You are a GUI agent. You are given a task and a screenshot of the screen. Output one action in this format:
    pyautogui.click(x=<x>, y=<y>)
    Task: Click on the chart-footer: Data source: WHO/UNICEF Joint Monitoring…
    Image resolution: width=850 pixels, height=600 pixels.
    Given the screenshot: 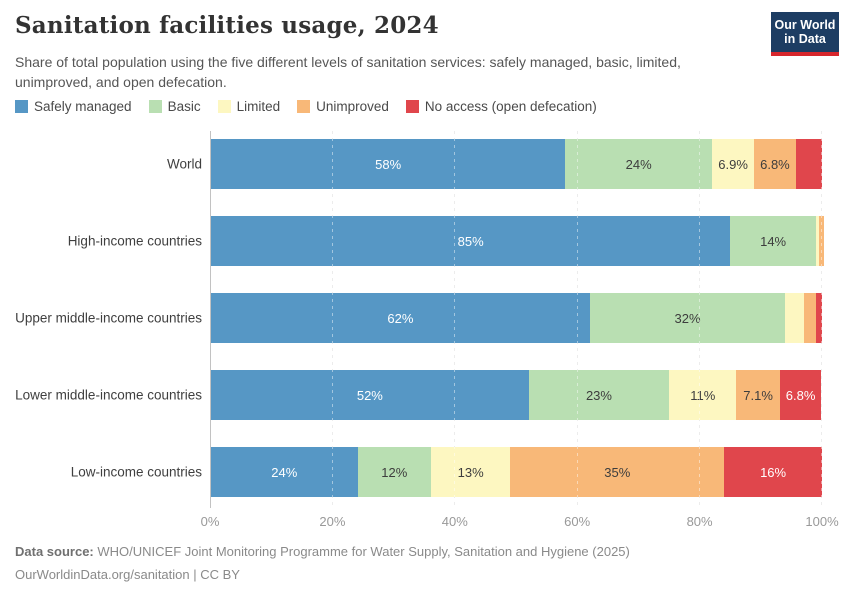 What is the action you would take?
    pyautogui.click(x=425, y=563)
    